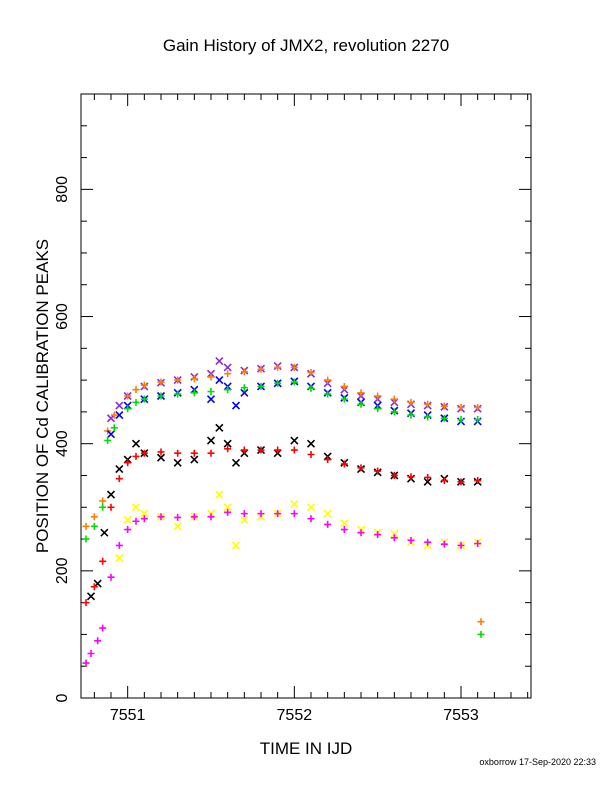  I want to click on x-tick-label: 7551, so click(128, 715).